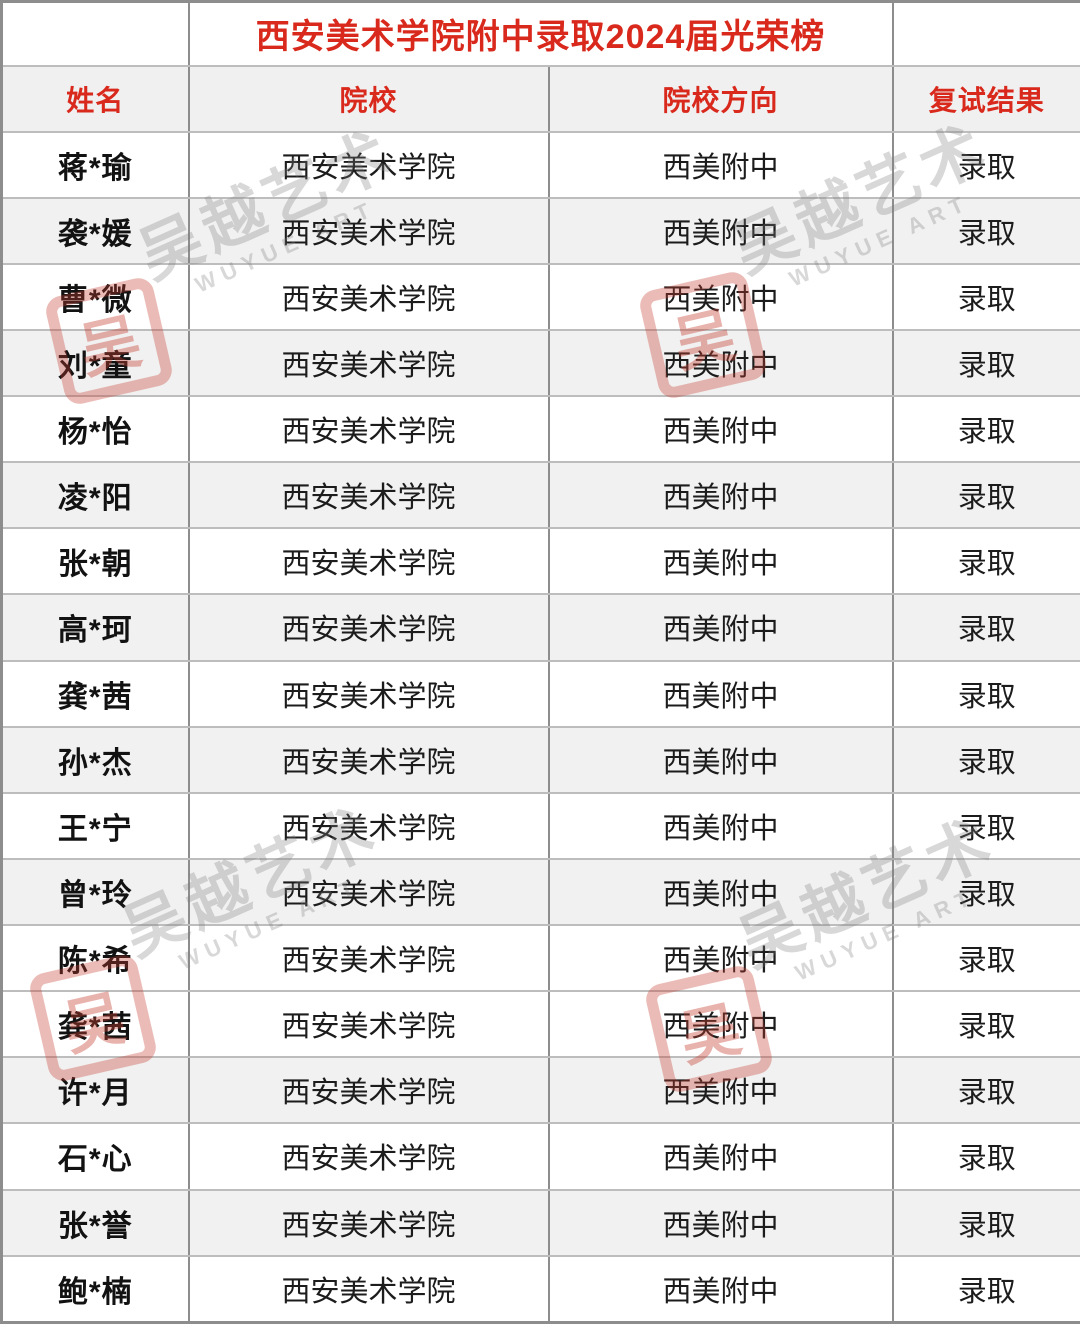 This screenshot has width=1080, height=1331. I want to click on name-cell: 张*誉, so click(95, 1222).